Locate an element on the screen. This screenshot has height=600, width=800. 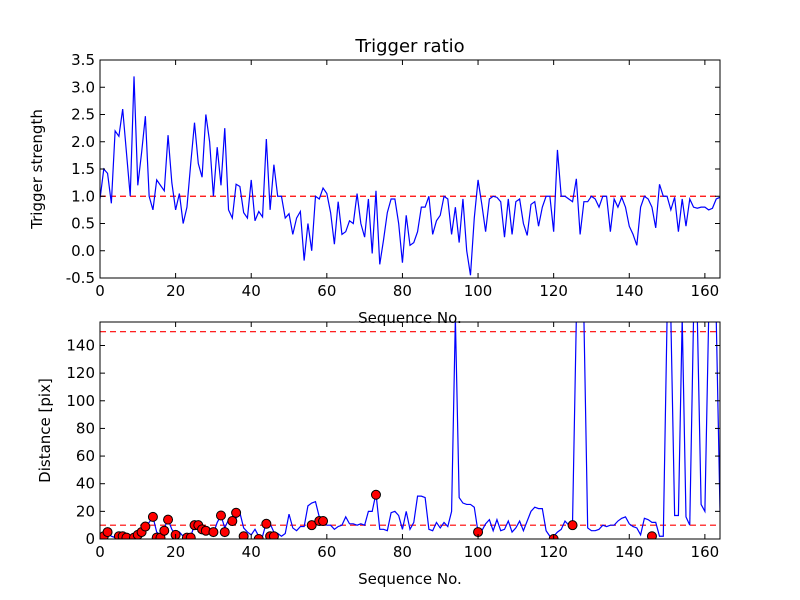
y-tick-label: 60 is located at coordinates (85, 456).